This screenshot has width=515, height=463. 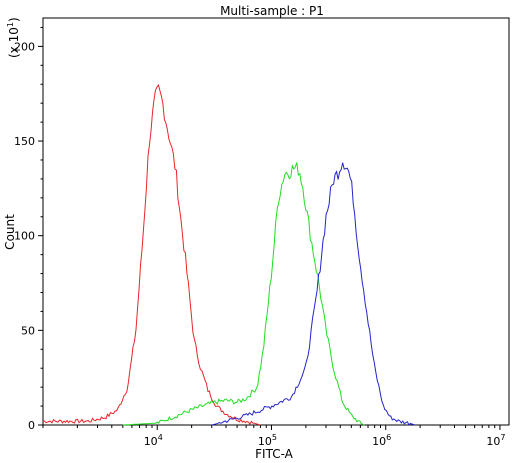 What do you see at coordinates (10, 24) in the screenshot?
I see `y-scale-note-exp: 1` at bounding box center [10, 24].